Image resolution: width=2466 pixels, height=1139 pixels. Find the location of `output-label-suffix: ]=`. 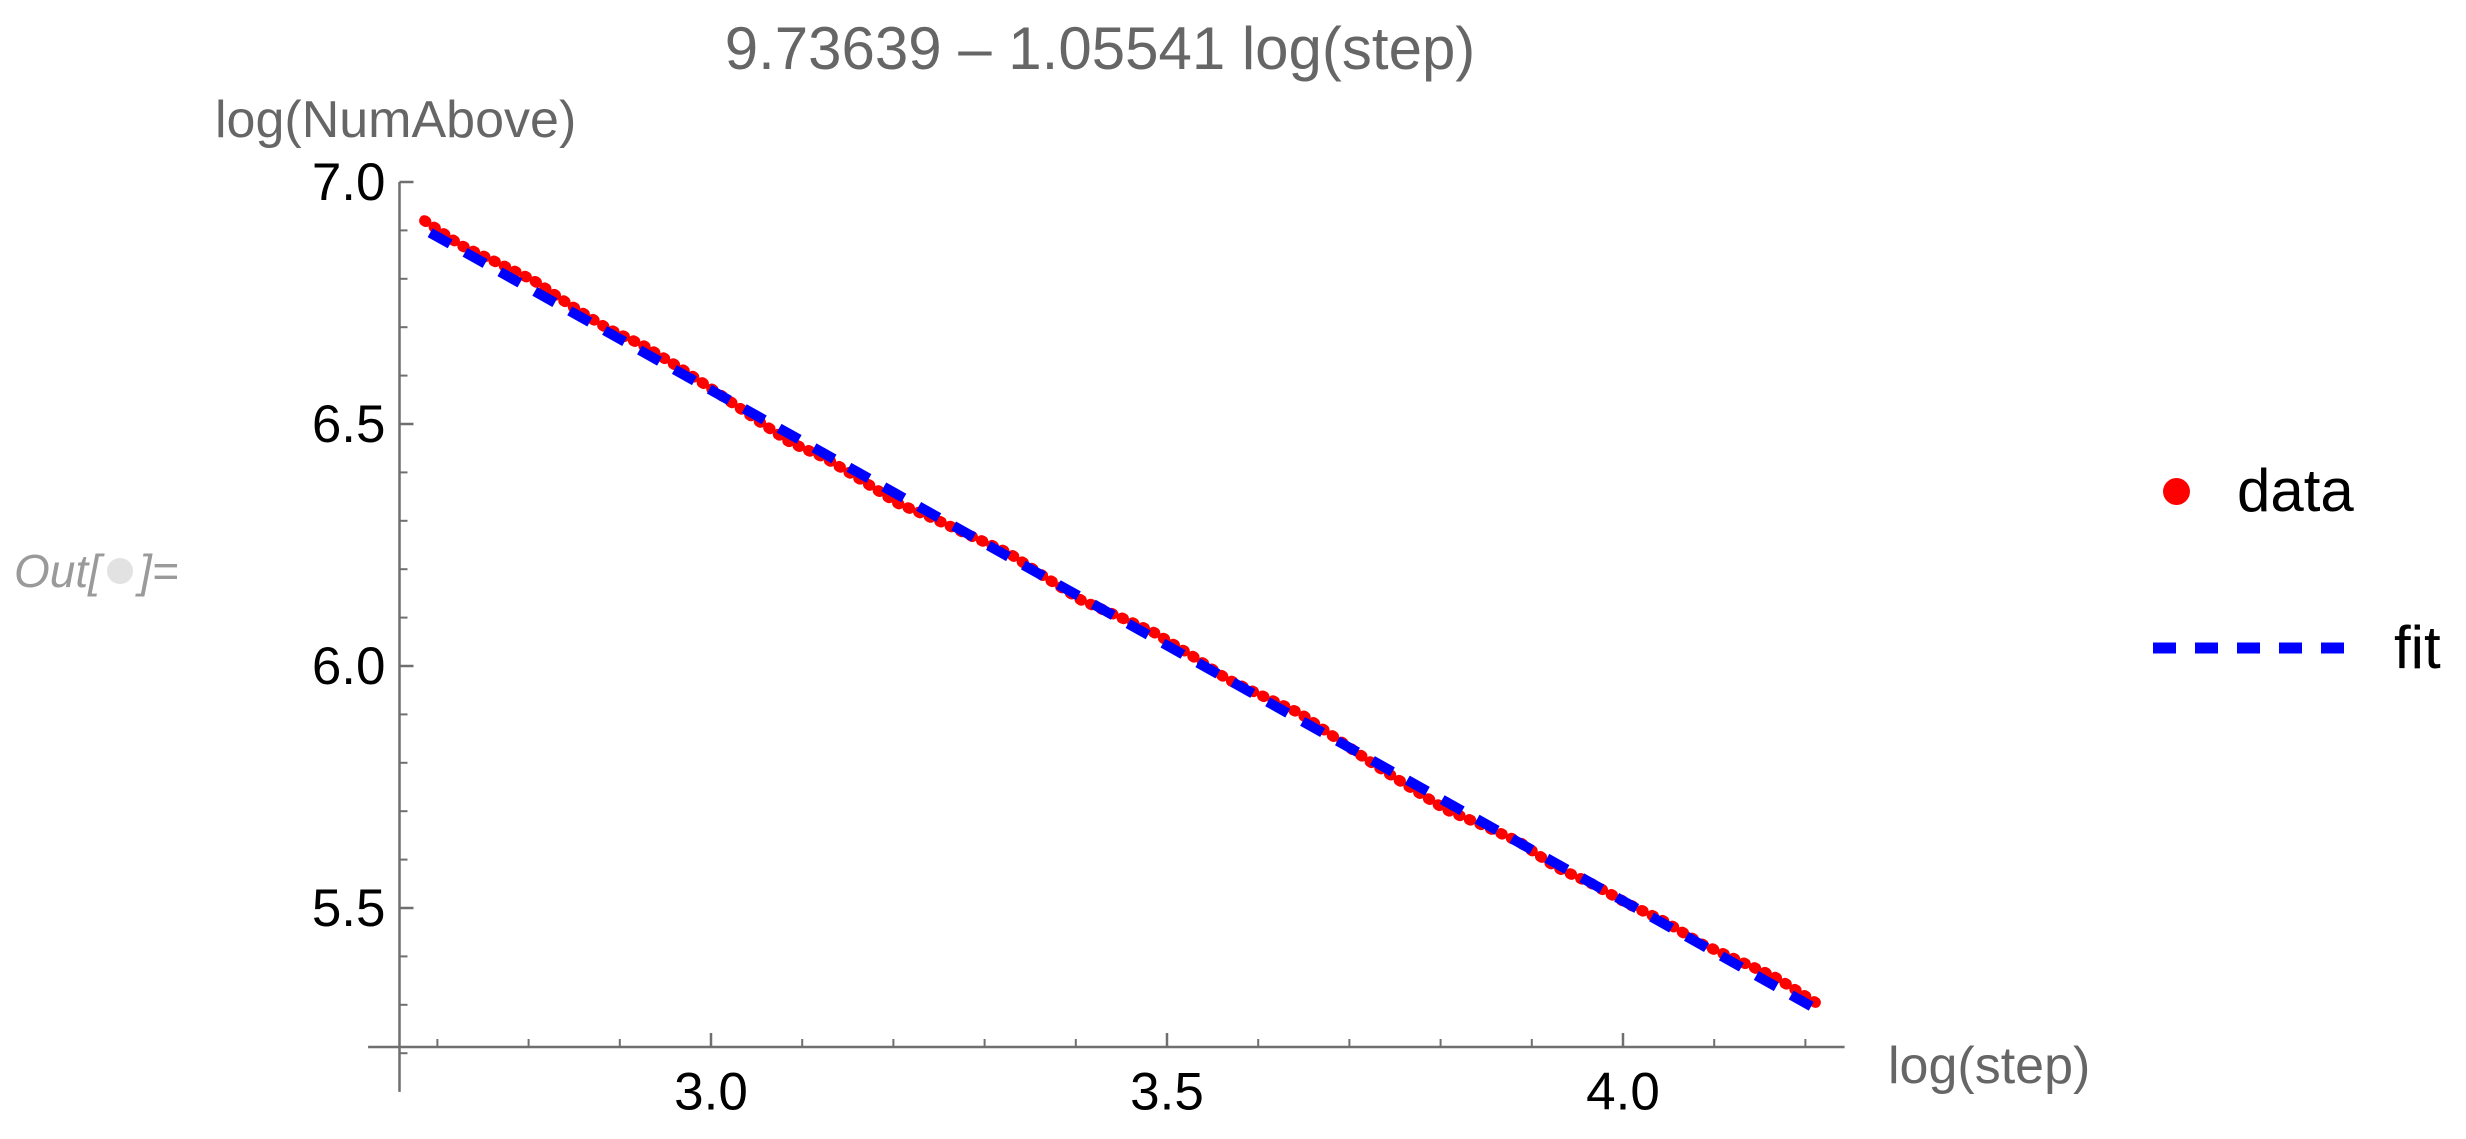

output-label-suffix: ]= is located at coordinates (158, 571).